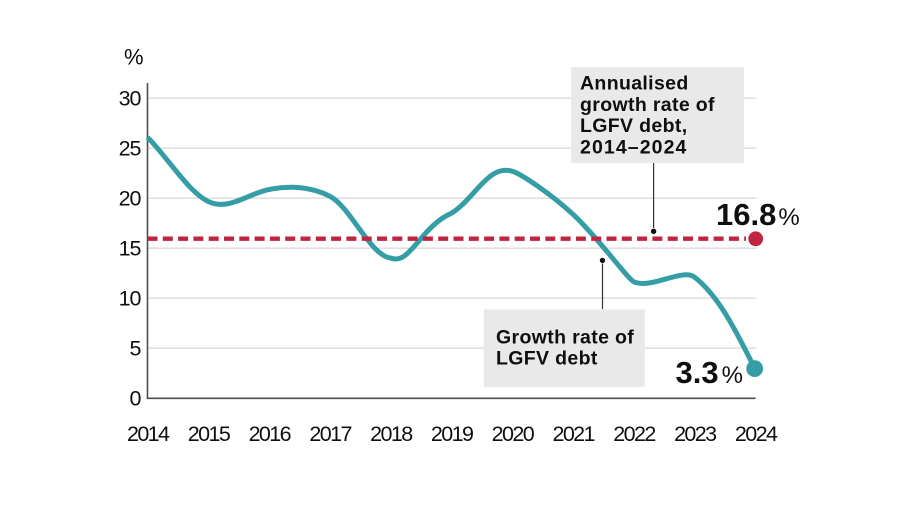  Describe the element at coordinates (130, 199) in the screenshot. I see `svg-text: 20` at that location.